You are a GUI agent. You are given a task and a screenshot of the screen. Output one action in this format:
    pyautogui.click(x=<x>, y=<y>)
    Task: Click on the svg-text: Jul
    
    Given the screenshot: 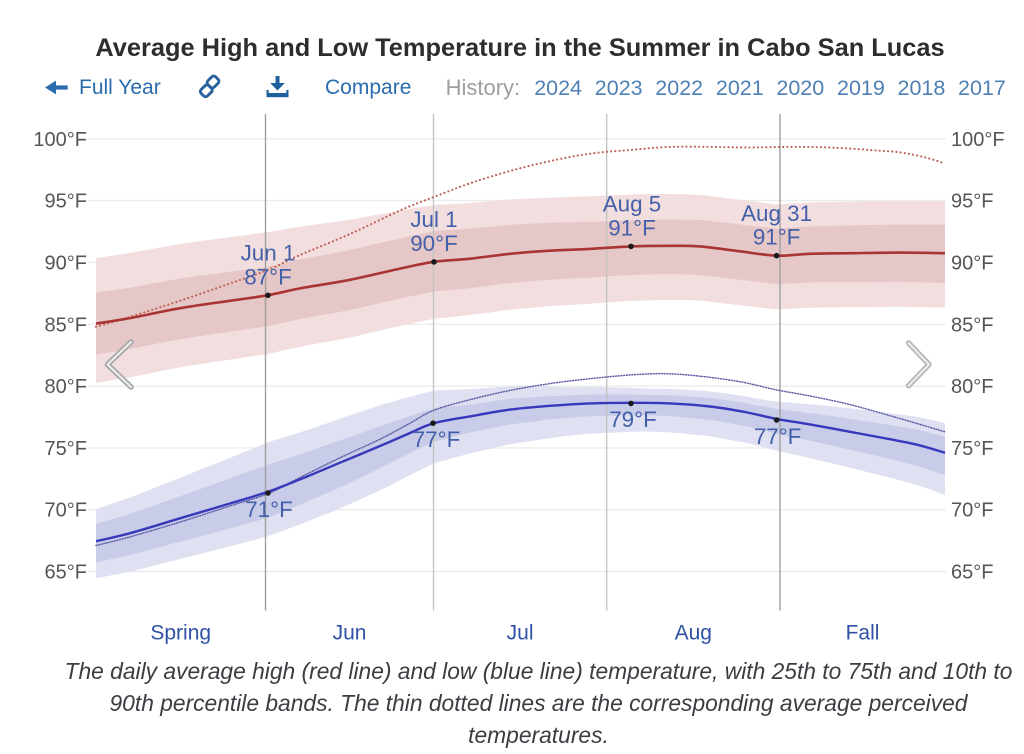 What is the action you would take?
    pyautogui.click(x=520, y=633)
    